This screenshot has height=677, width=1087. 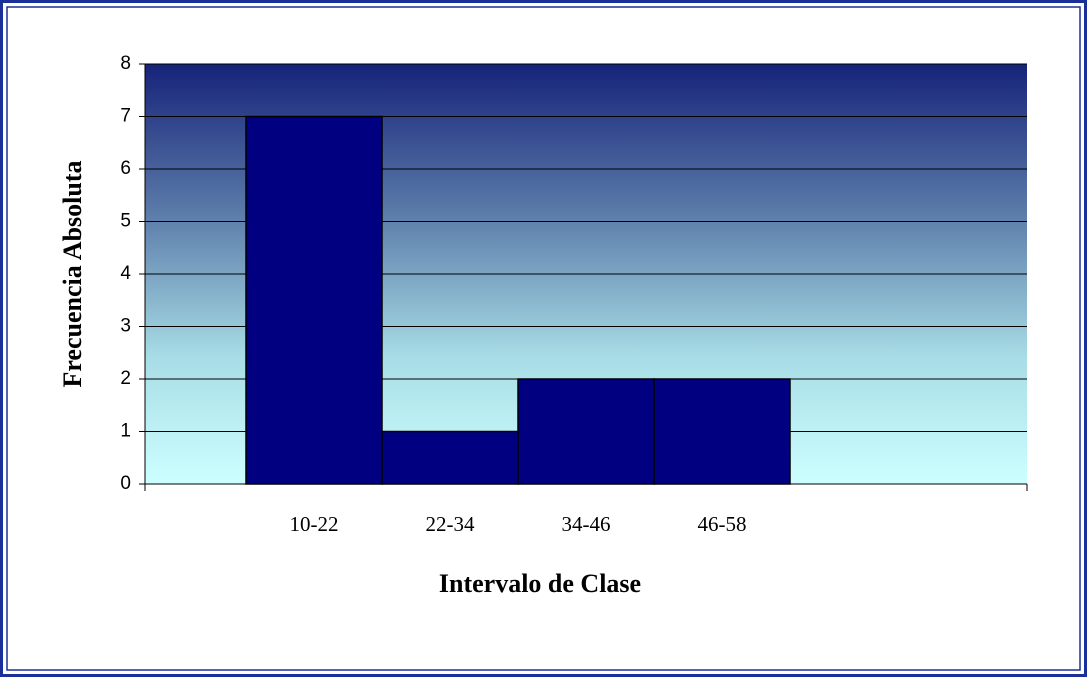 I want to click on y-tick-label: 5, so click(x=125, y=221).